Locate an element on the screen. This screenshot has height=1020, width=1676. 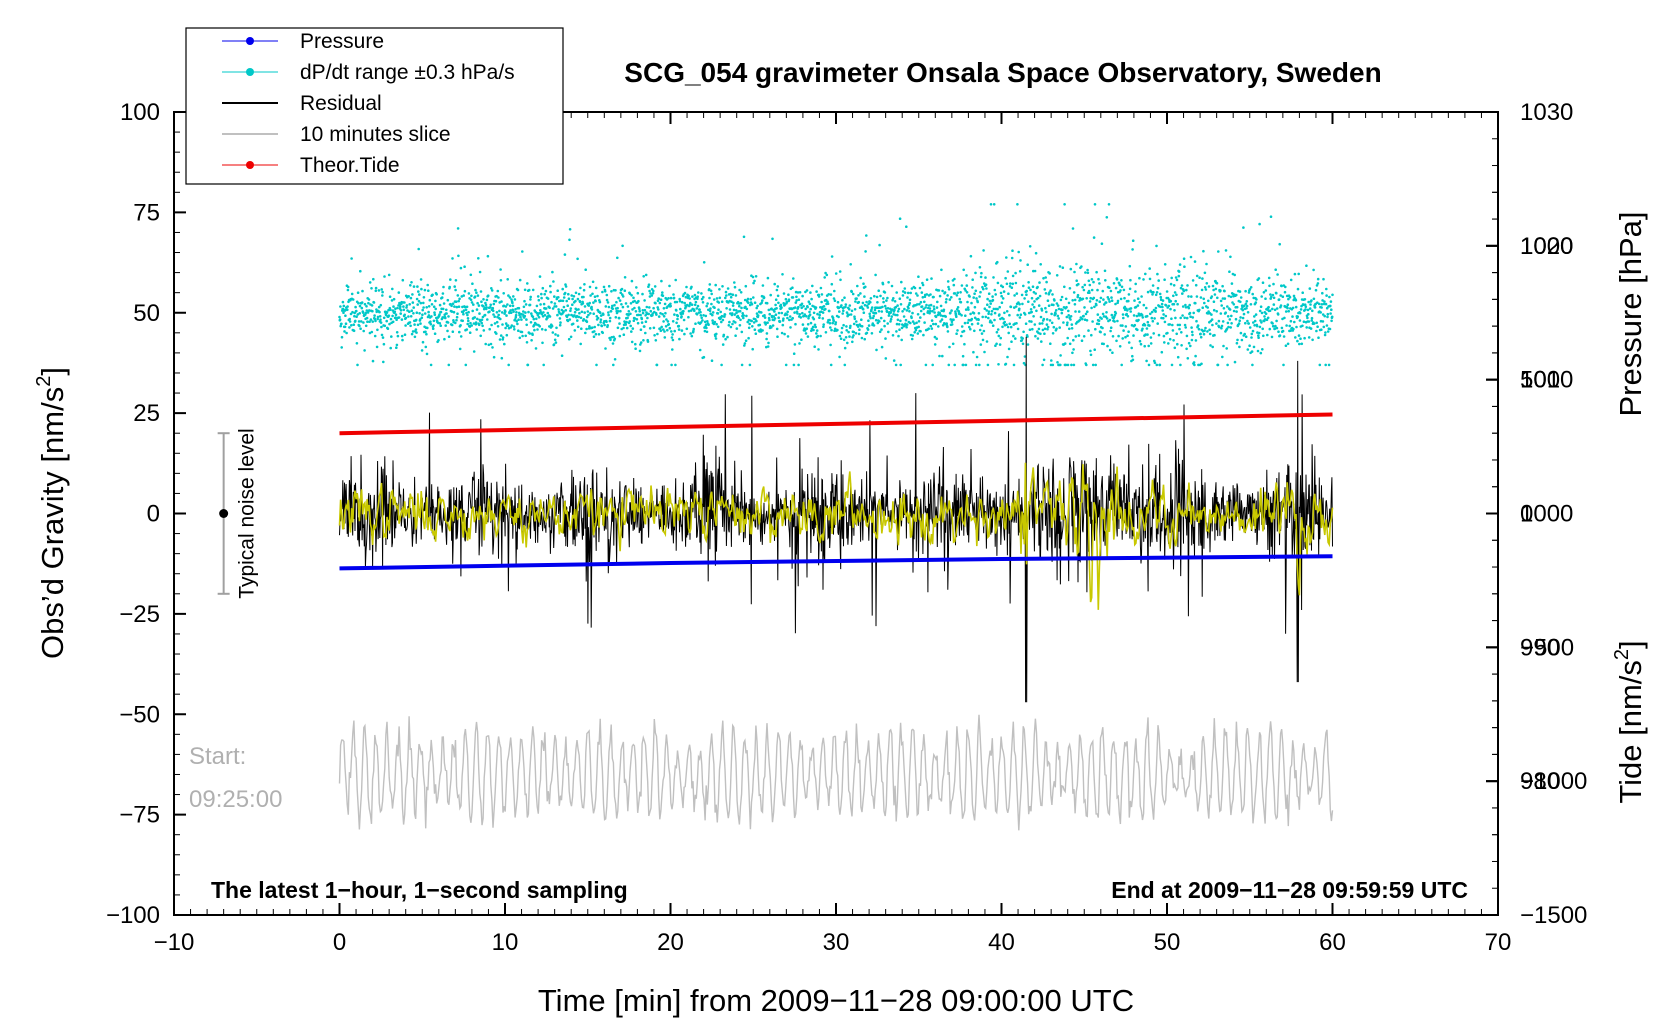
dpdt-scatter is located at coordinates (836, 285).